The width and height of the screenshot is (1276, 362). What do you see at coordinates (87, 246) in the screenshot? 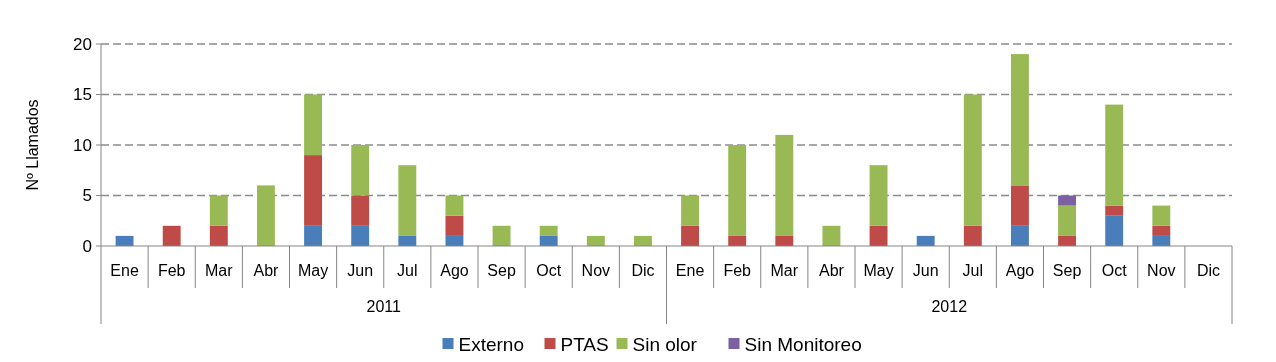
I see `y-tick-label: 0` at bounding box center [87, 246].